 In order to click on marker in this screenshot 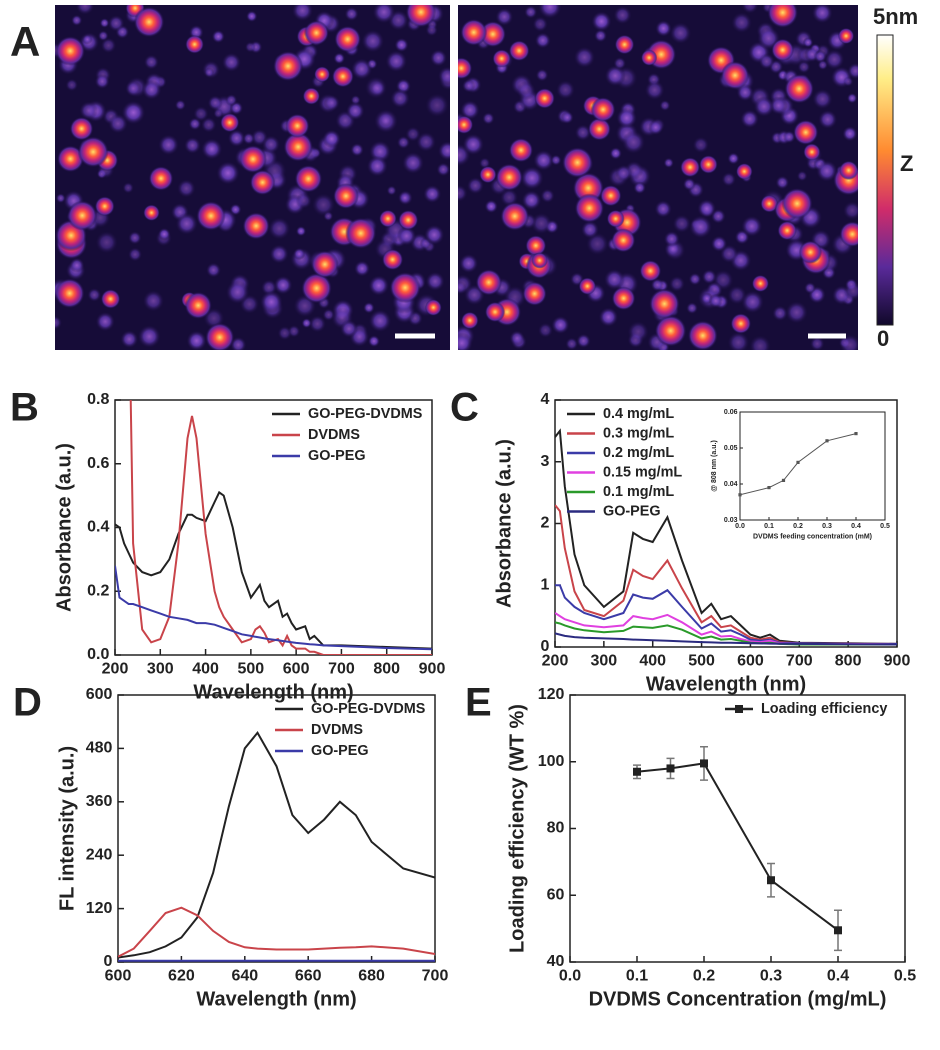, I will do `click(771, 880)`.